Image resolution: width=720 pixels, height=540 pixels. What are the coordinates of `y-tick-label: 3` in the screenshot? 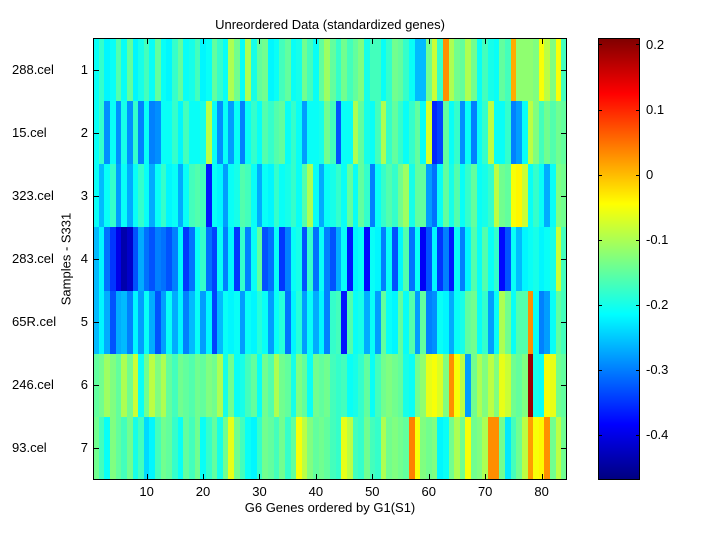 It's located at (84, 195).